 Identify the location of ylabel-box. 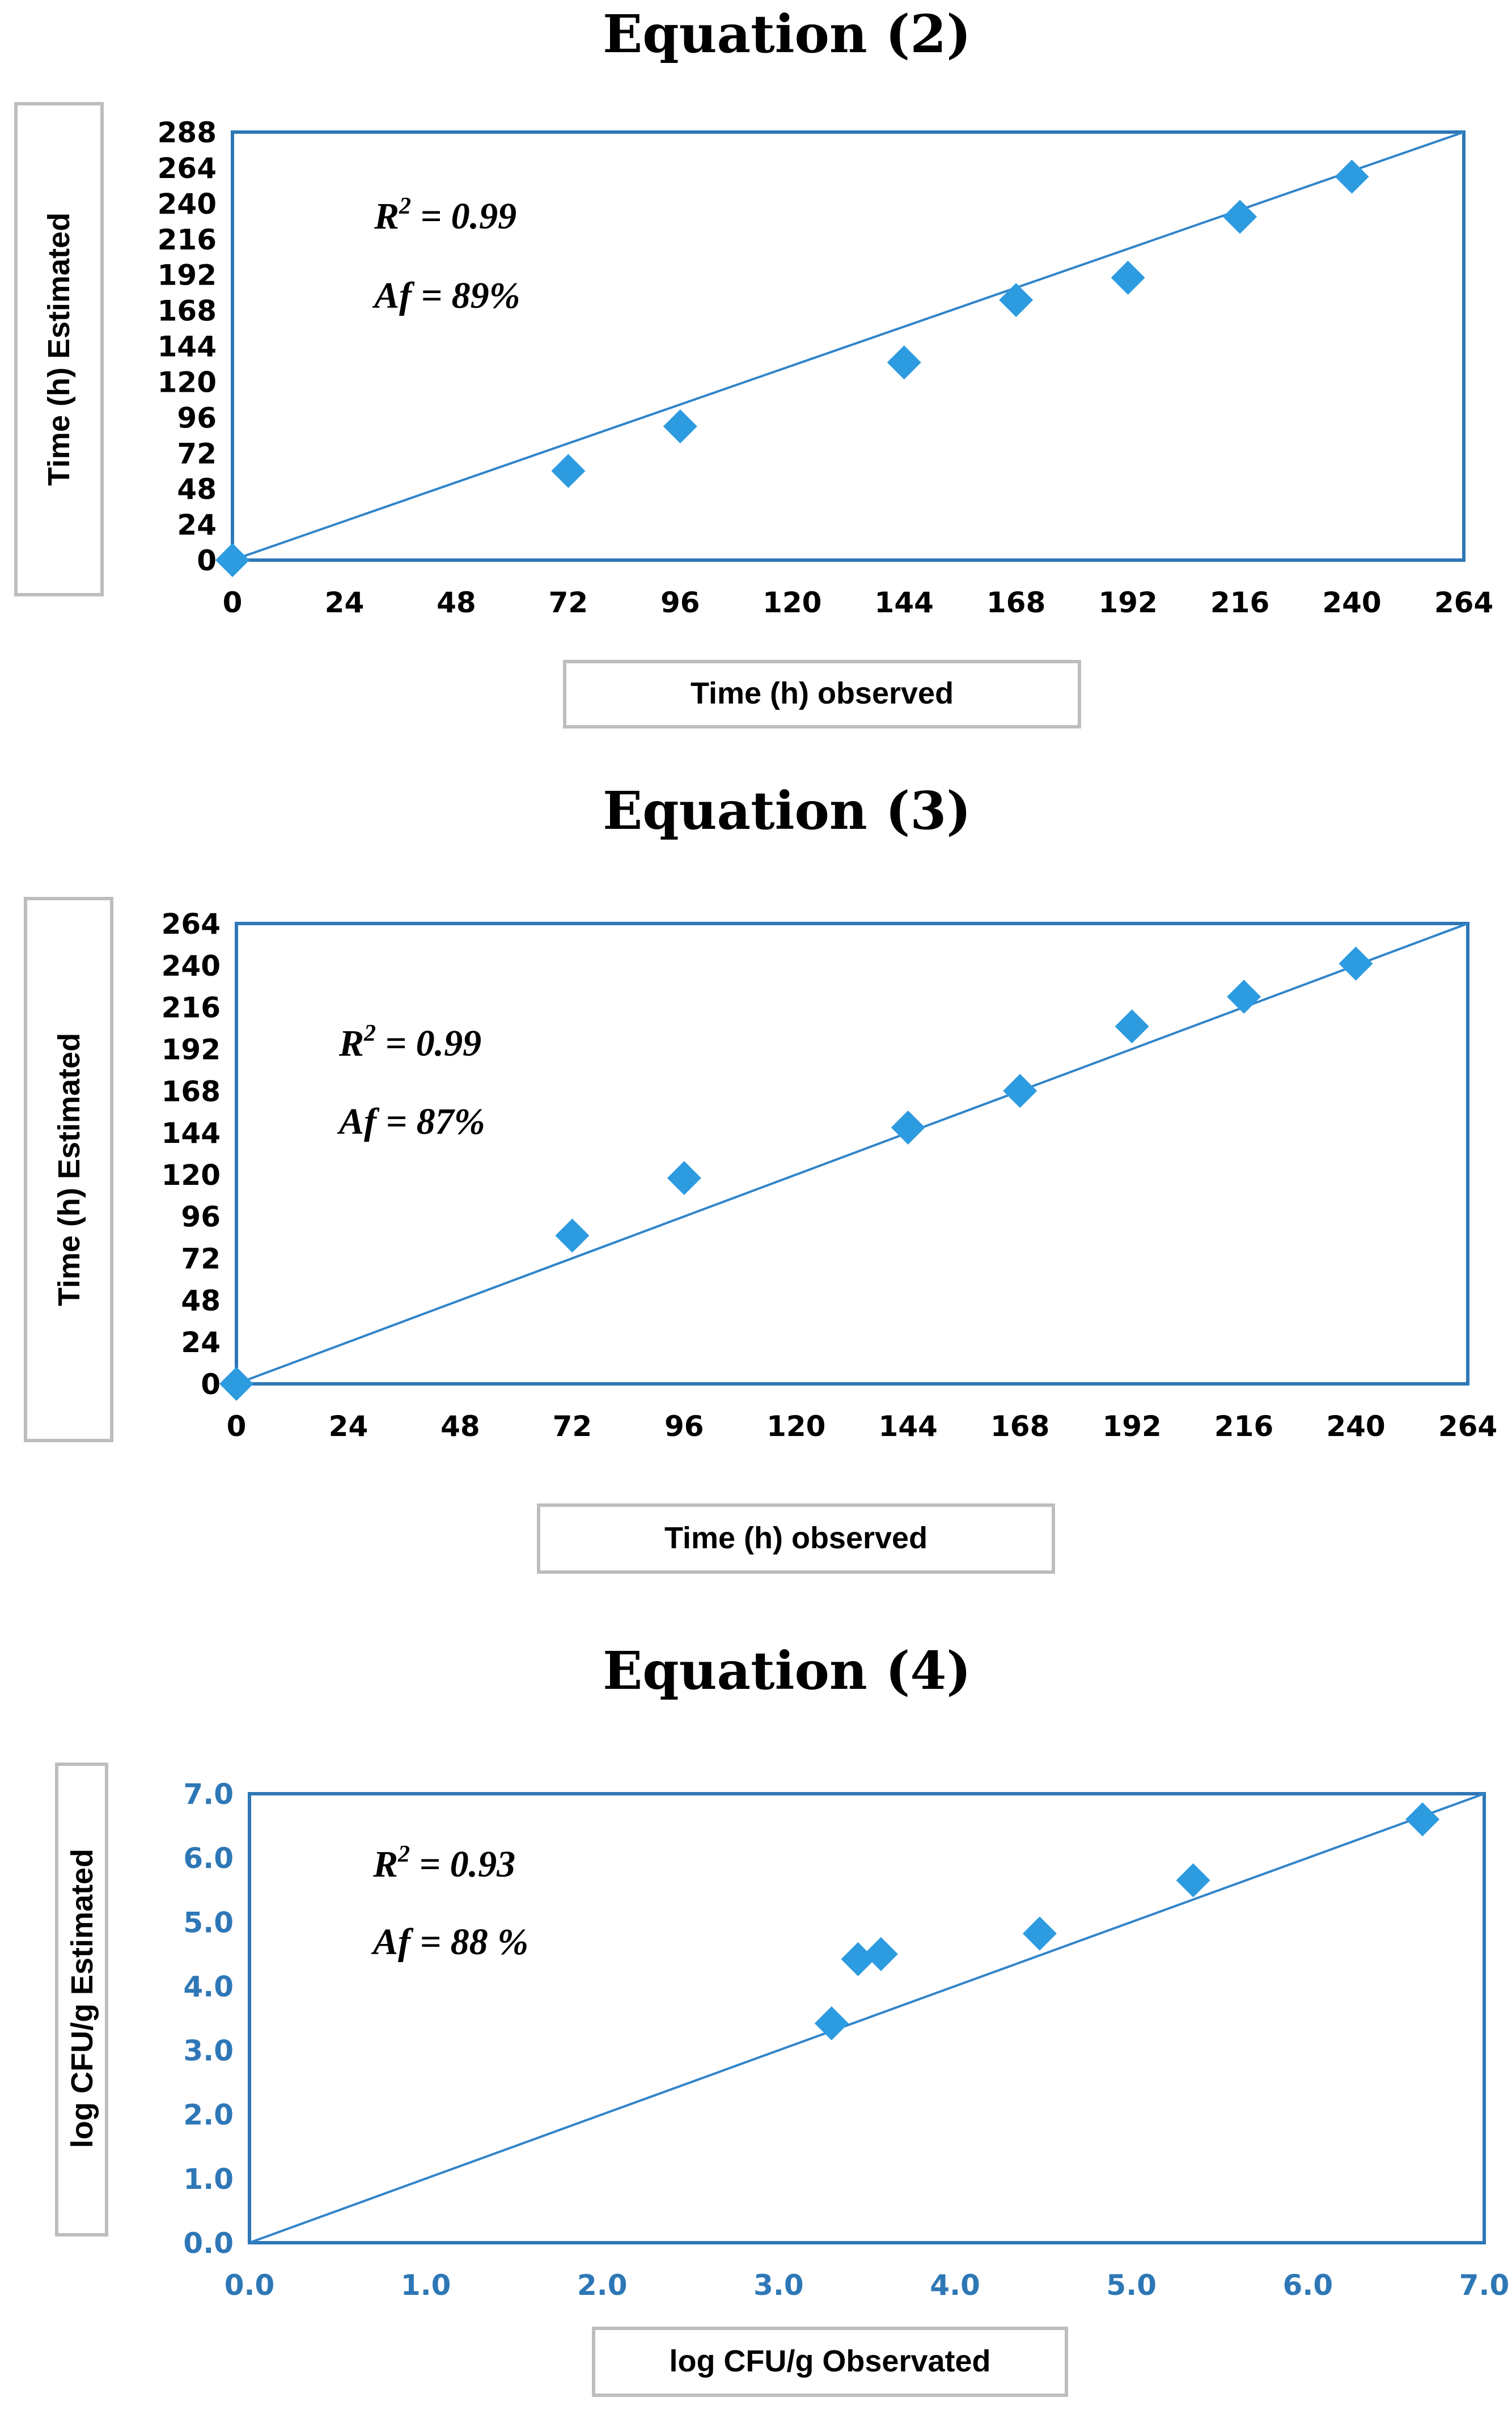
(81, 1999).